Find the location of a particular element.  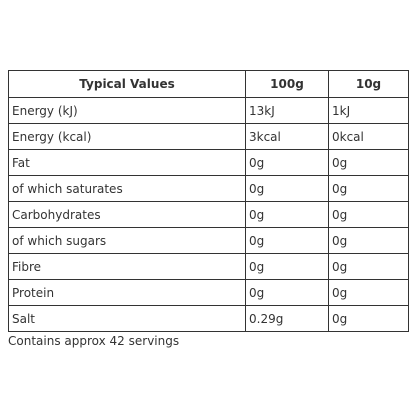

table-cell: 3kcal is located at coordinates (287, 136).